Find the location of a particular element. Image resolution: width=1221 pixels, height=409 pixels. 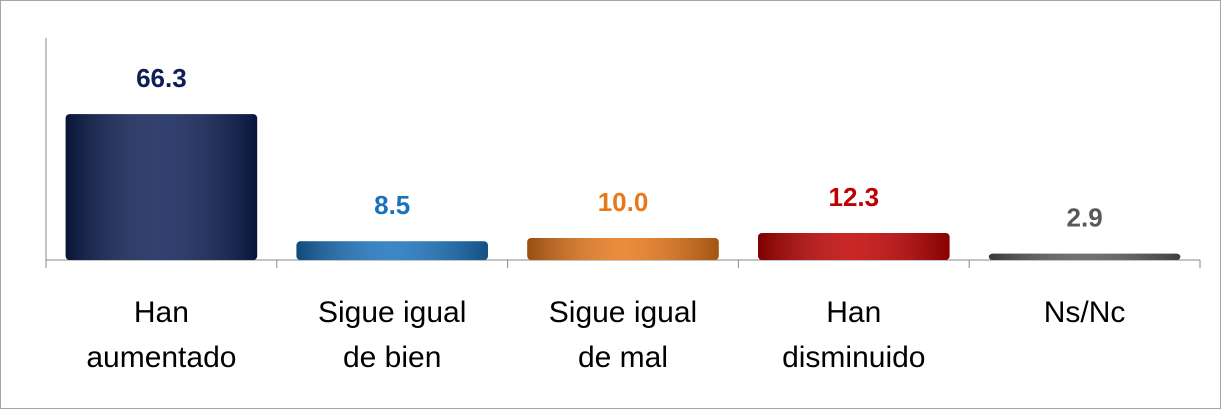

value-label: 66.3 is located at coordinates (161, 78).